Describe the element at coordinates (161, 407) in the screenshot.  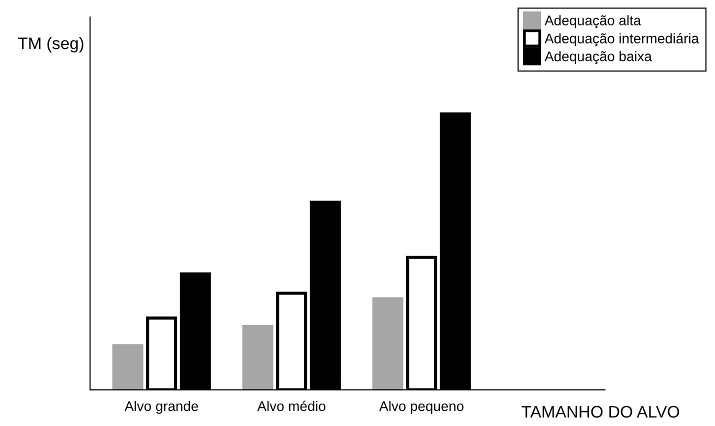
I see `x-tick-label: Alvo grande` at that location.